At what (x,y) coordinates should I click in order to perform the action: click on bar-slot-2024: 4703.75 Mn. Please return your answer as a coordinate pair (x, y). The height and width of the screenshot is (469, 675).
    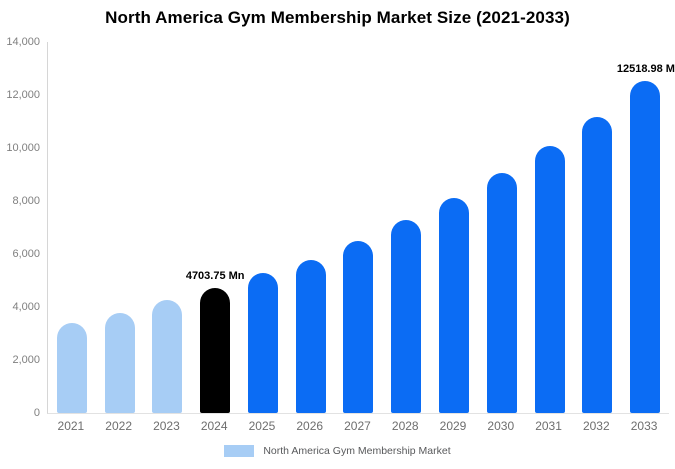
    Looking at the image, I should click on (215, 227).